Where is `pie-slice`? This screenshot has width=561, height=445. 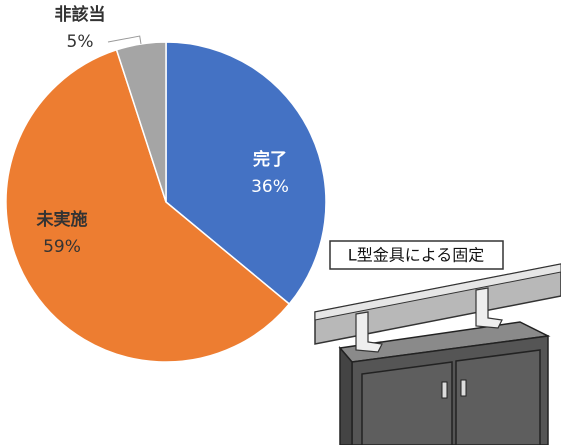 pie-slice is located at coordinates (141, 122).